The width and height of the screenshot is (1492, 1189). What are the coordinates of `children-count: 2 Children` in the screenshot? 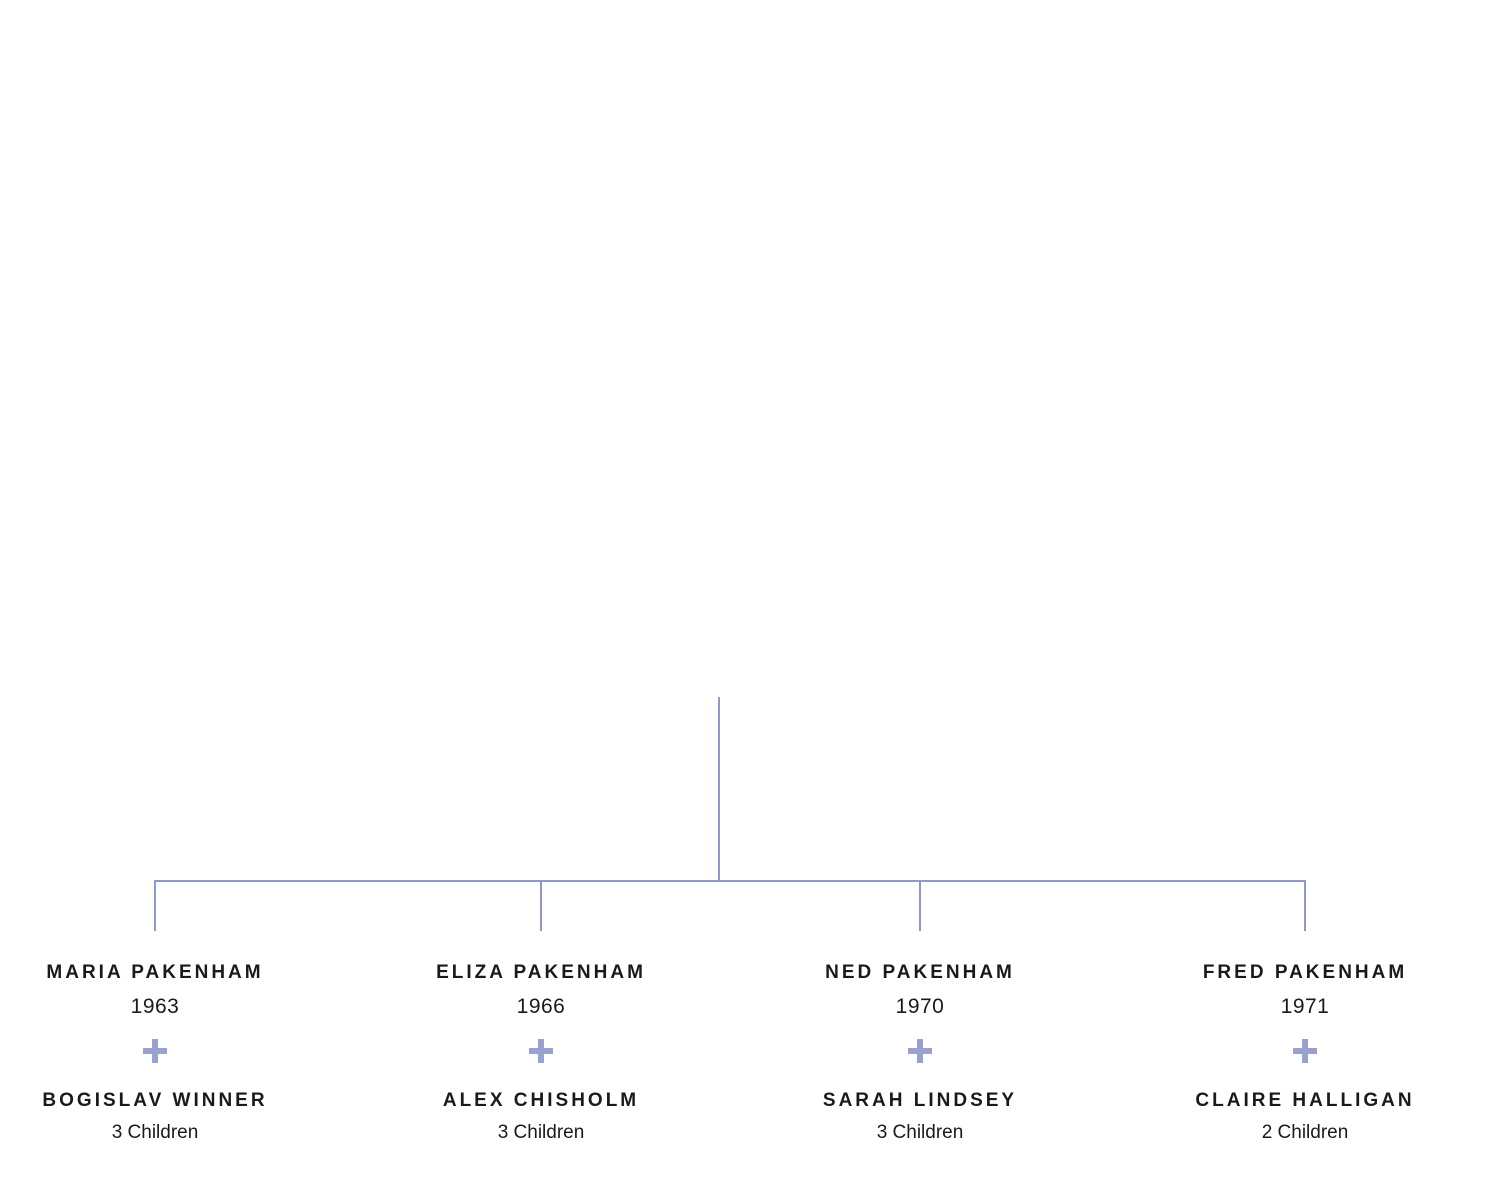 It's located at (1305, 1132).